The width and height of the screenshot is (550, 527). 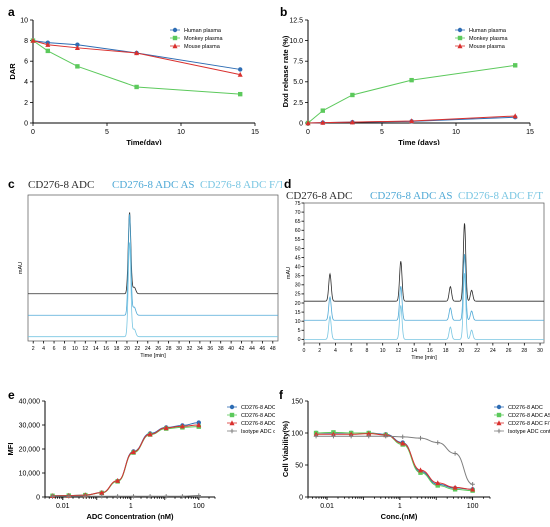 I want to click on y-tick-label: 4, so click(x=26, y=82).